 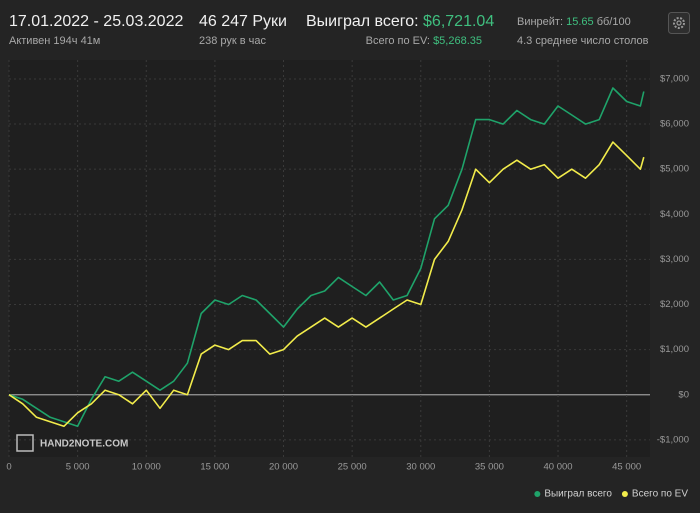 I want to click on winrate-value: 15.65, so click(x=580, y=22).